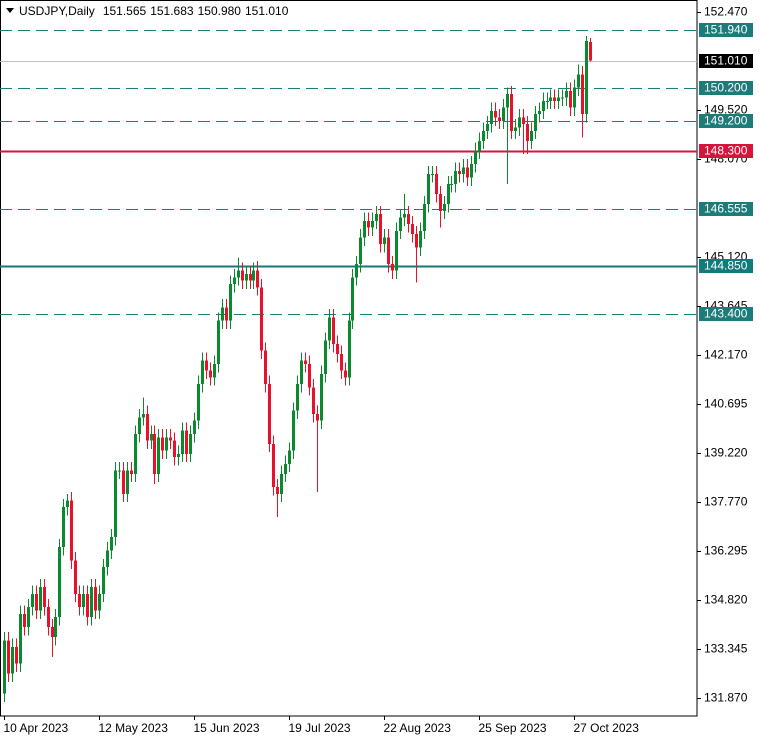 The image size is (760, 741). What do you see at coordinates (267, 11) in the screenshot?
I see `ohlc-value: 151.010` at bounding box center [267, 11].